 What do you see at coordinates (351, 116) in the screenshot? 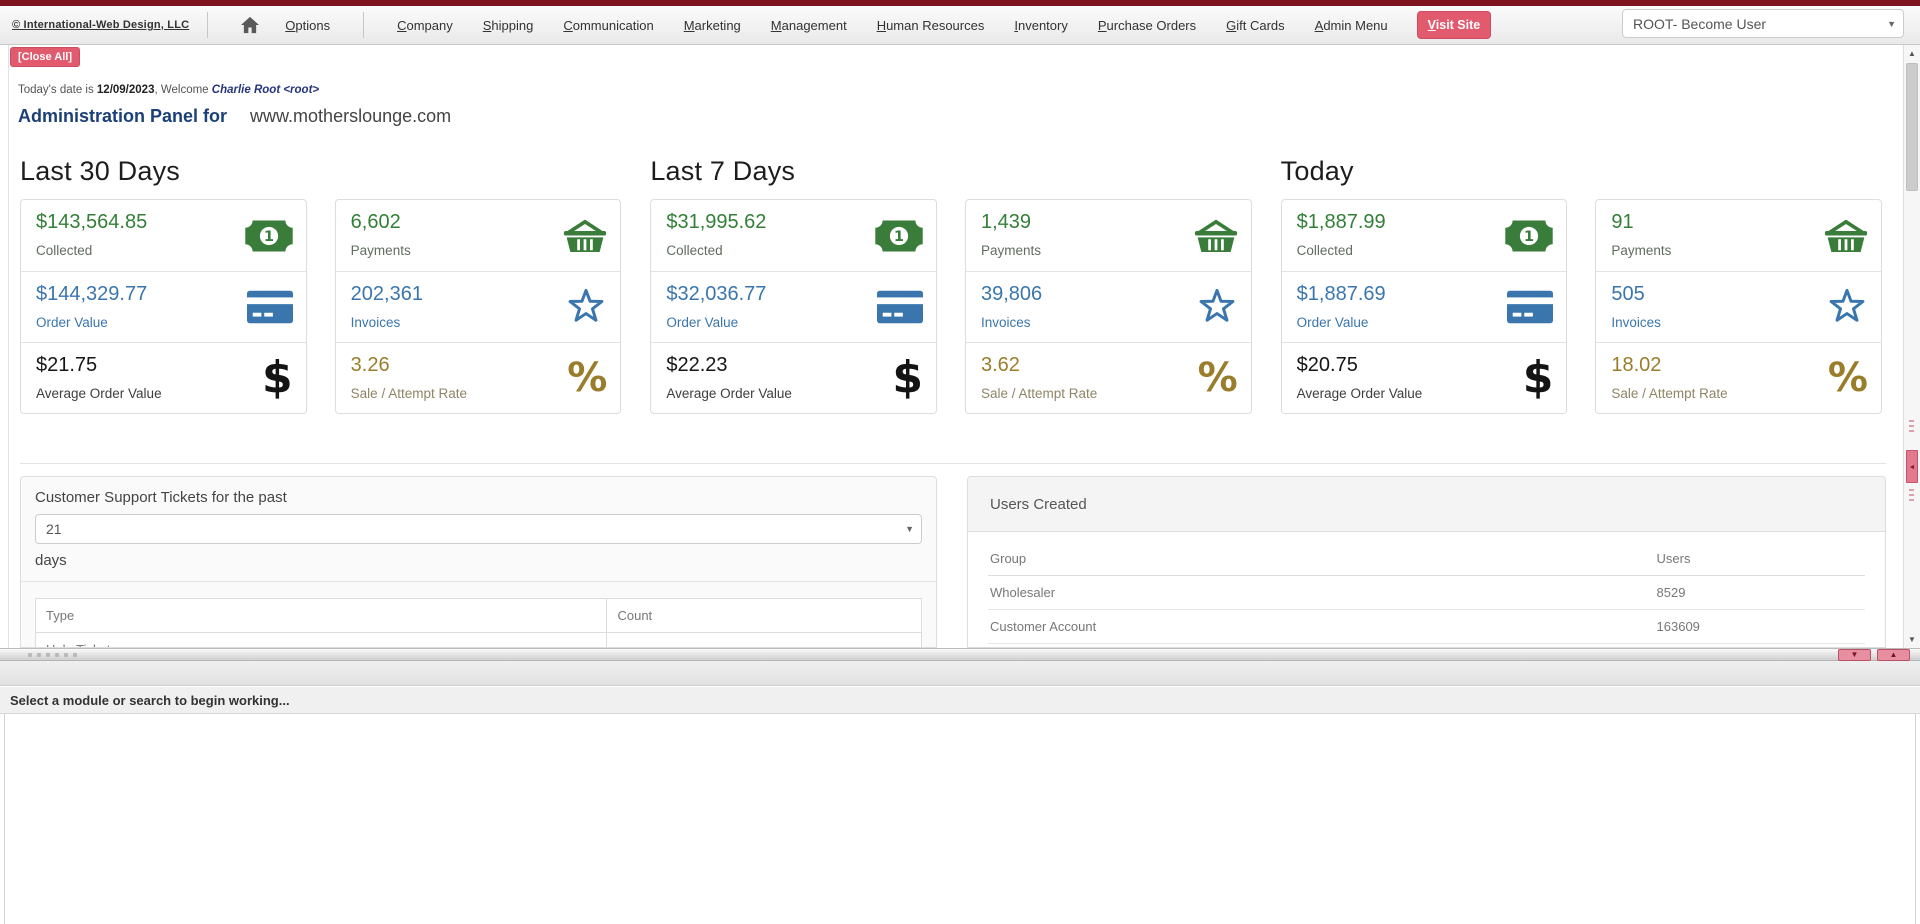
I see `site-link: www.motherslounge.com` at bounding box center [351, 116].